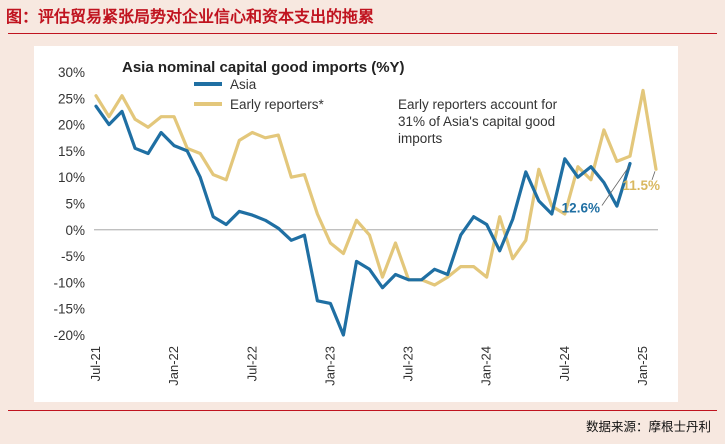 This screenshot has width=725, height=444. Describe the element at coordinates (362, 33) in the screenshot. I see `top-divider` at that location.